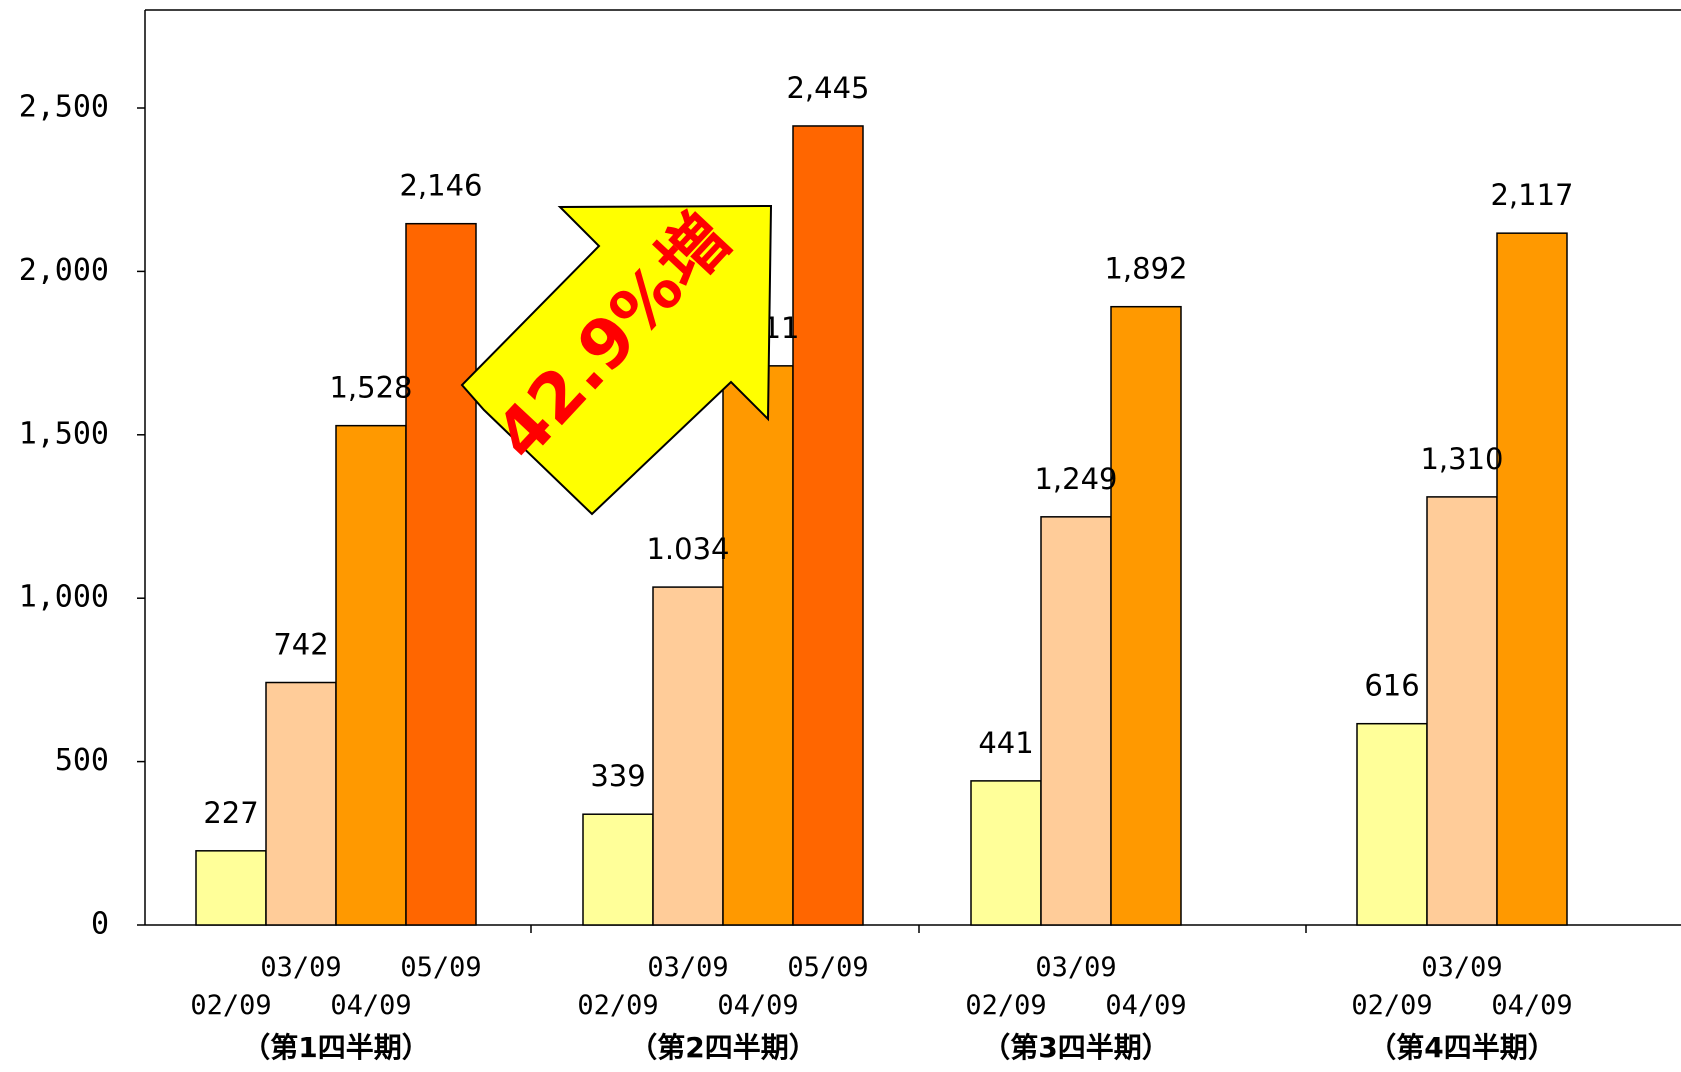 The height and width of the screenshot is (1072, 1681). What do you see at coordinates (230, 813) in the screenshot?
I see `data-label: 227` at bounding box center [230, 813].